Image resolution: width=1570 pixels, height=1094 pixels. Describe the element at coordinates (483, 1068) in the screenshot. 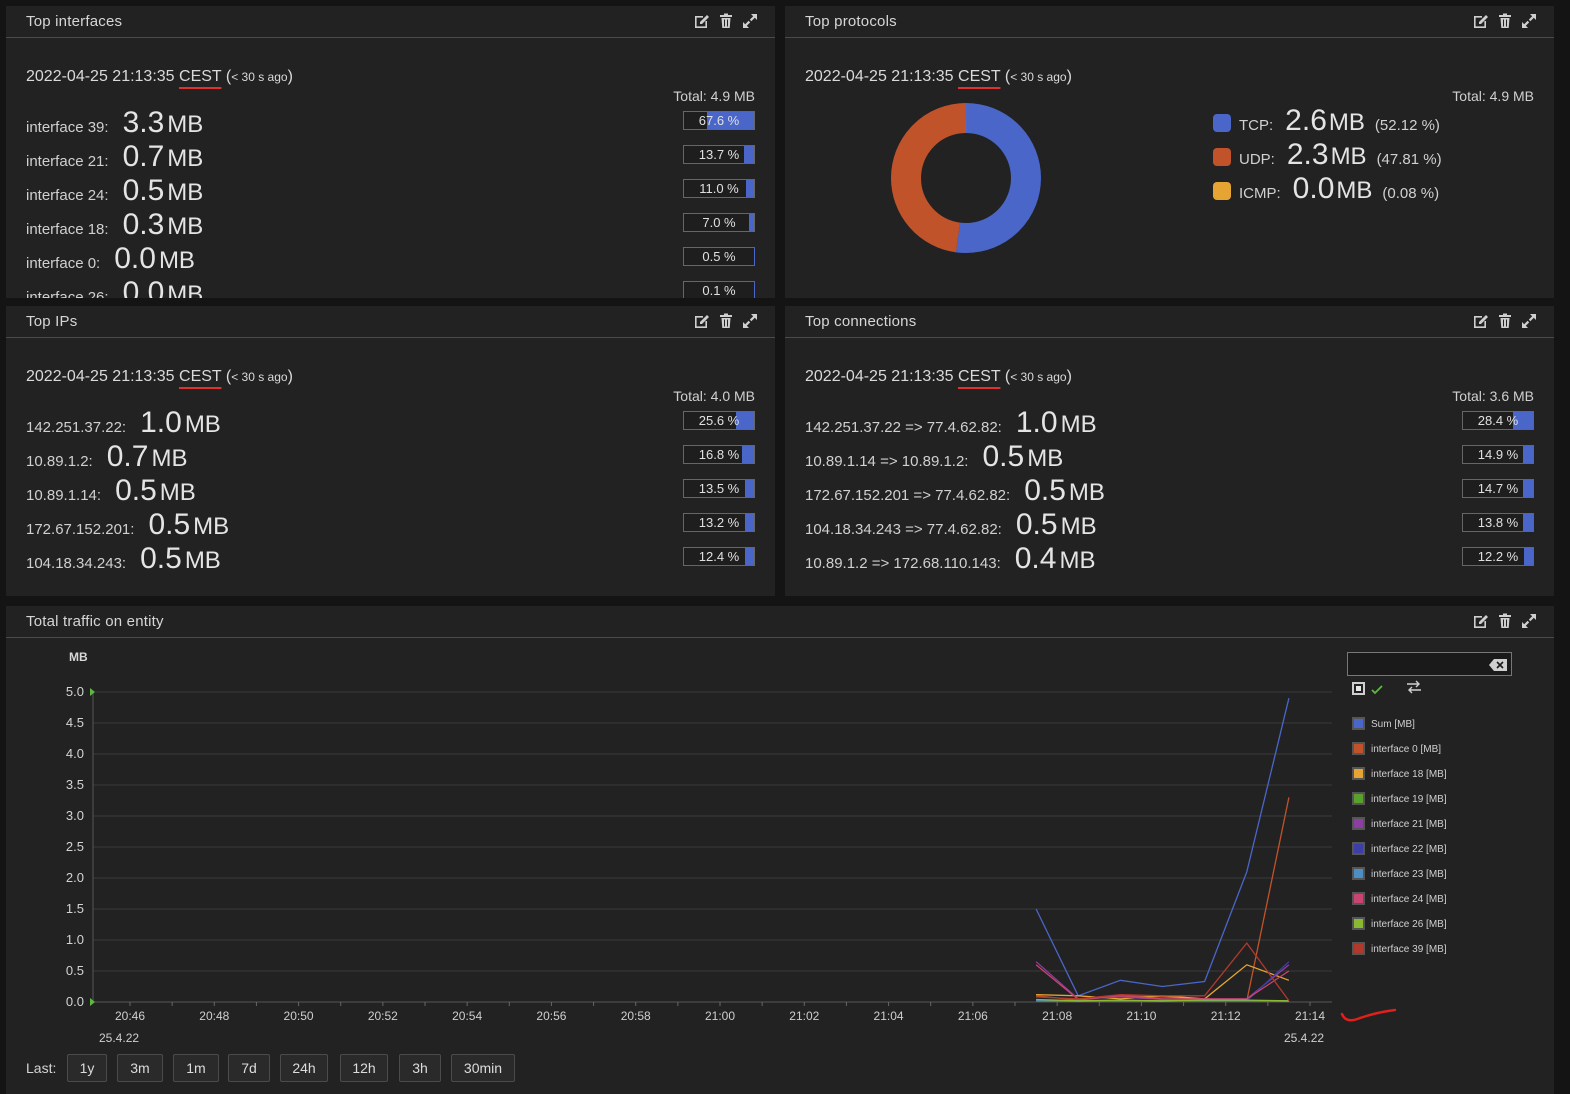

I see `range-button-30min: 30min` at that location.